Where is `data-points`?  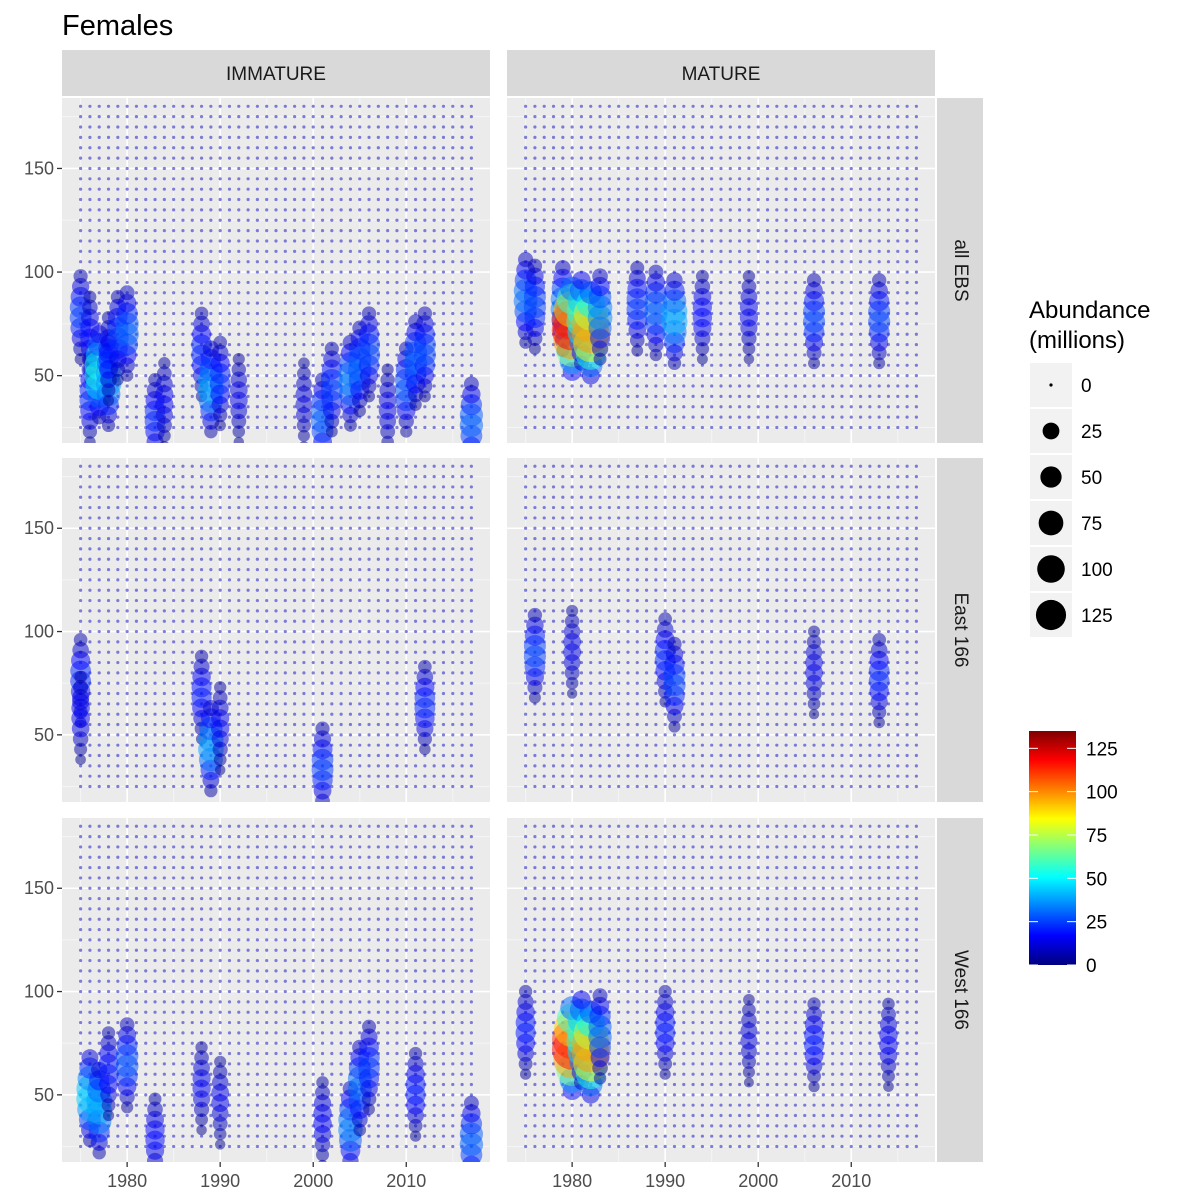 data-points is located at coordinates (276, 273).